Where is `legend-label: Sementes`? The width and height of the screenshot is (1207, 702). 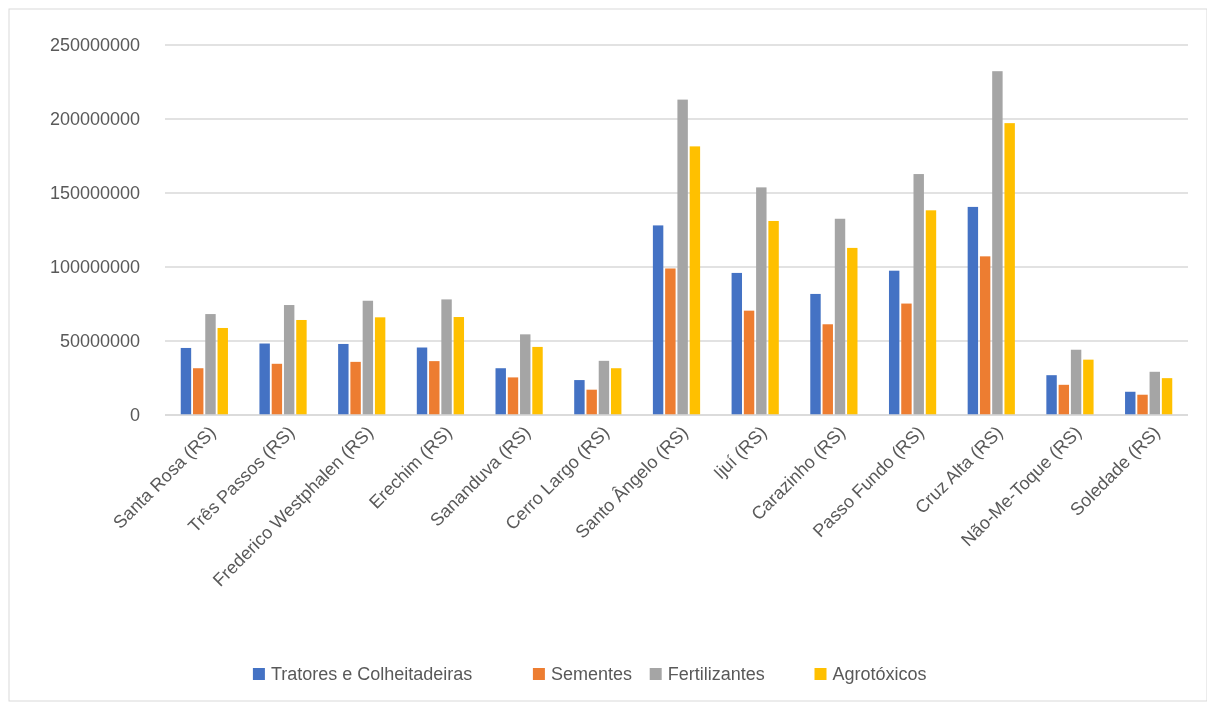
legend-label: Sementes is located at coordinates (591, 674).